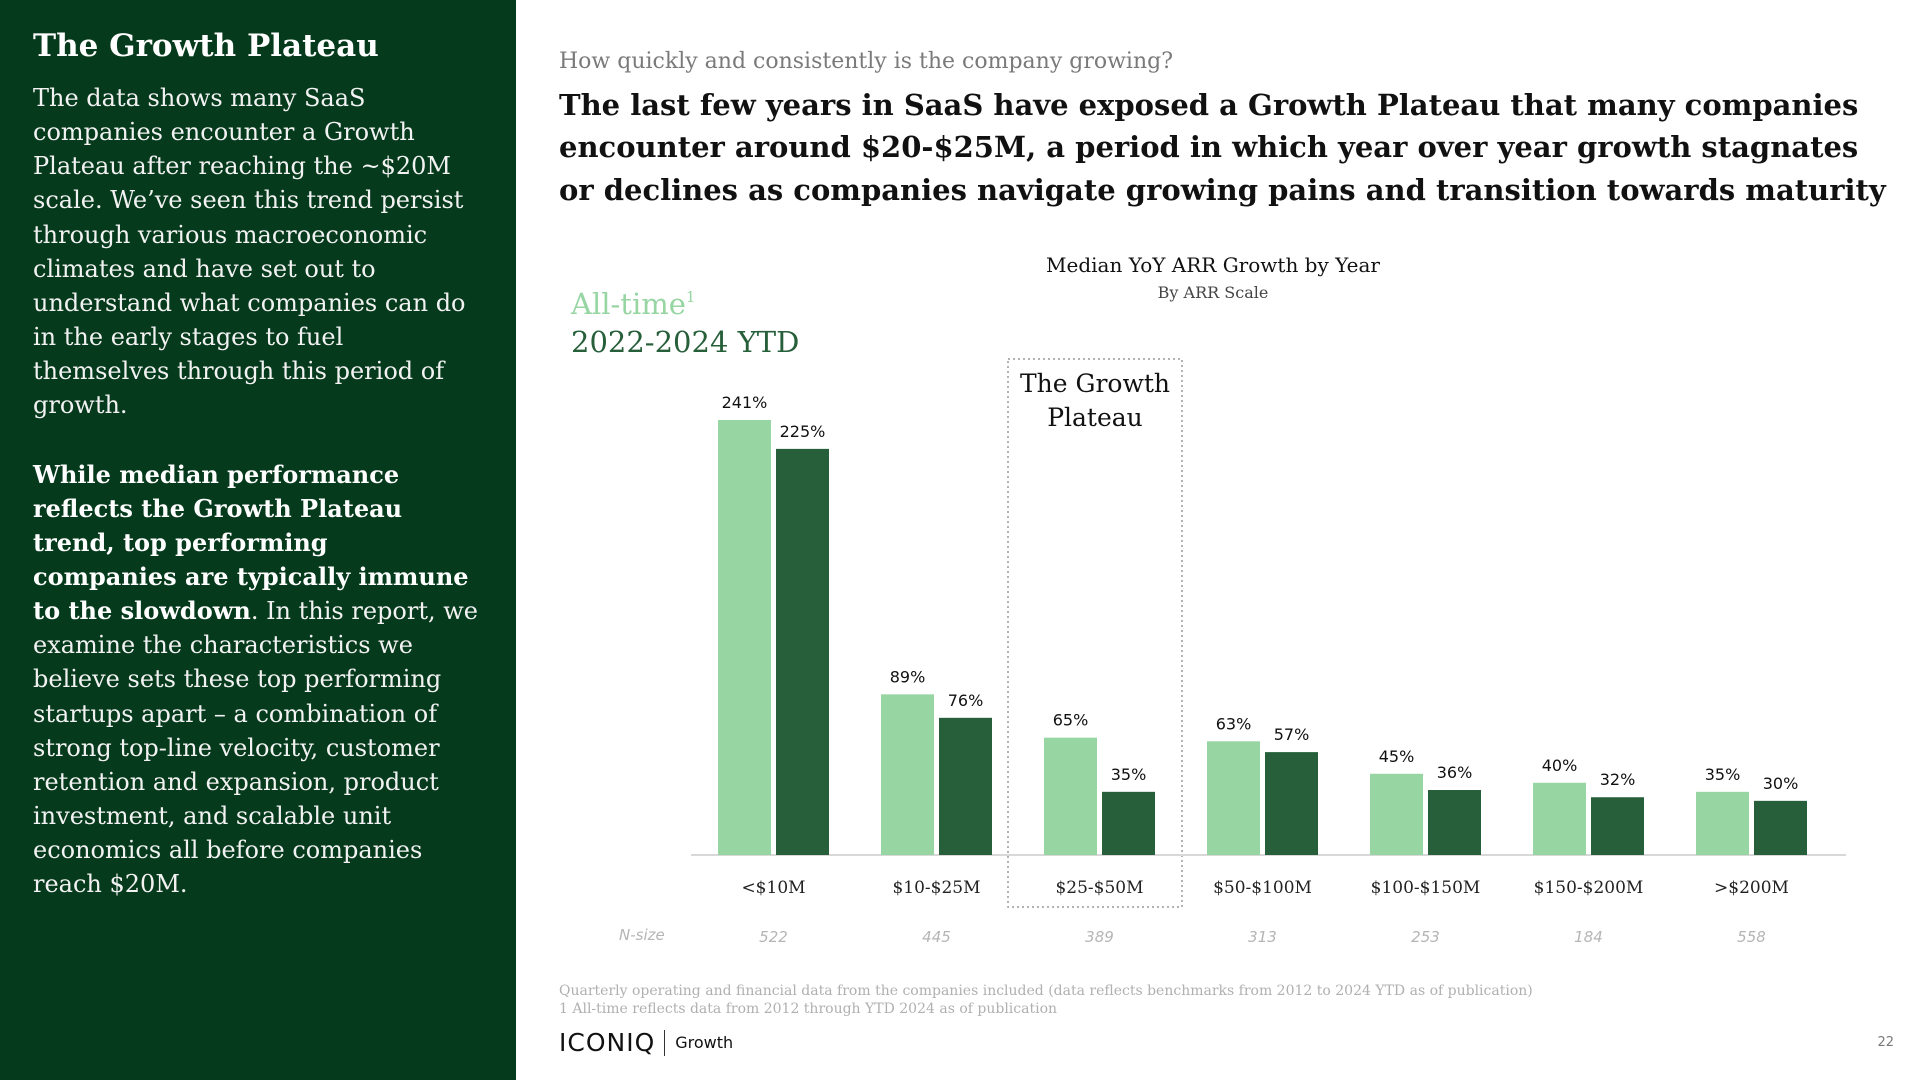  I want to click on nsize-value-2: 389, so click(1099, 937).